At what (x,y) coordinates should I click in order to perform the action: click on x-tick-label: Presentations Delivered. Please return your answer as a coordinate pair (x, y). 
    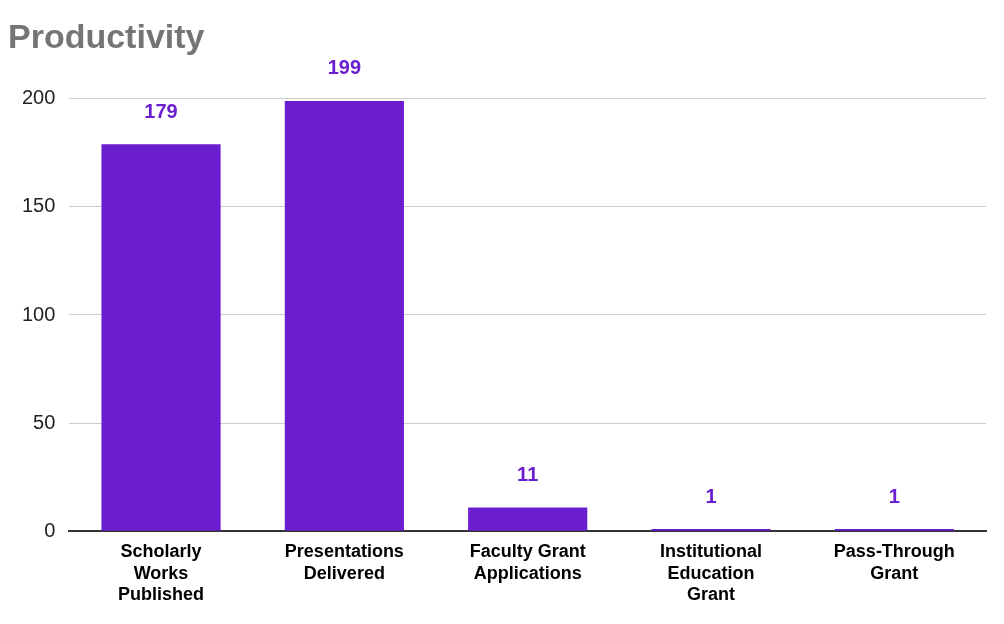
    Looking at the image, I should click on (344, 561).